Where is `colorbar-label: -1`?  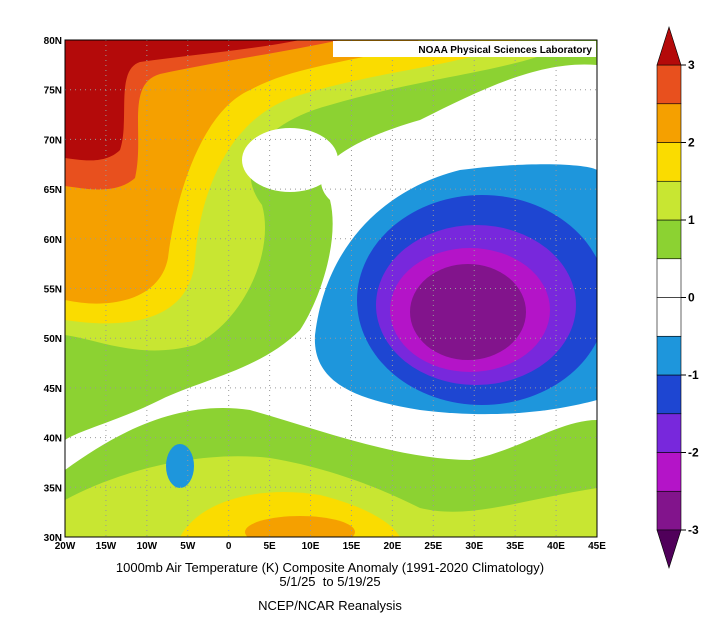
colorbar-label: -1 is located at coordinates (693, 375).